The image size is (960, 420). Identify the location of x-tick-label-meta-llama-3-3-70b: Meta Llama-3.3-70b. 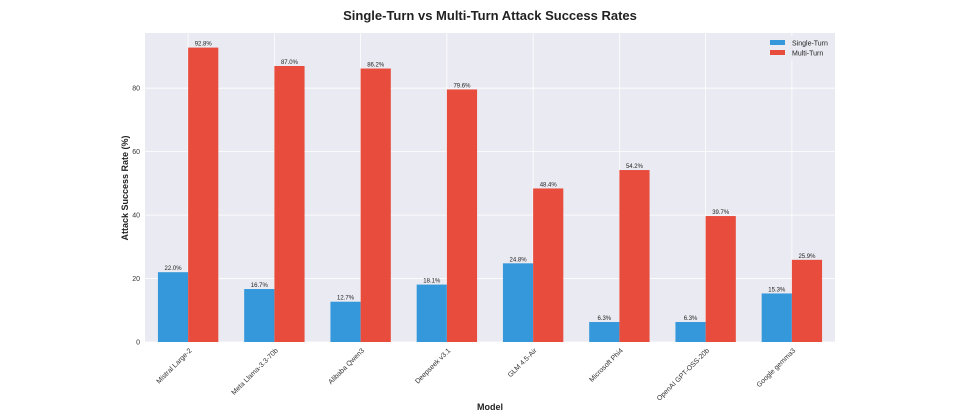
(255, 371).